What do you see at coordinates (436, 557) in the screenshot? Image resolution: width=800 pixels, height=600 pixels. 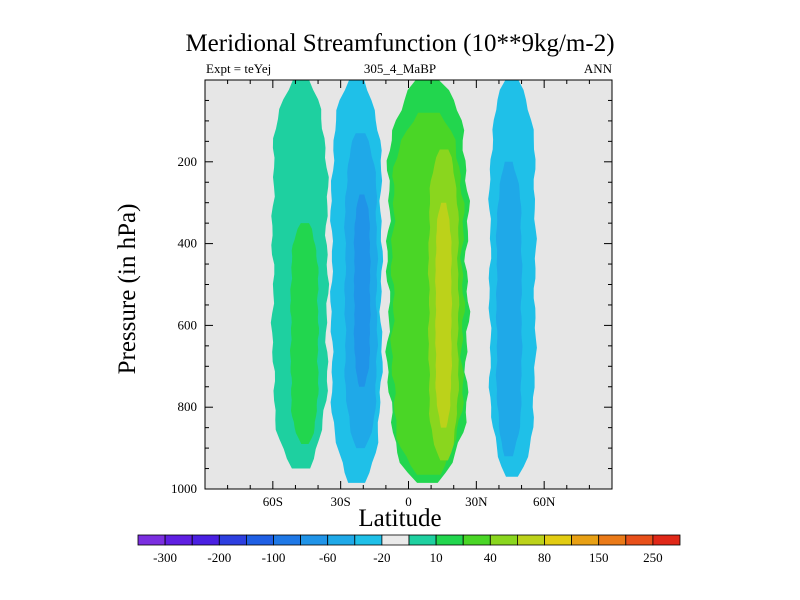 I see `colorbar-label: 10` at bounding box center [436, 557].